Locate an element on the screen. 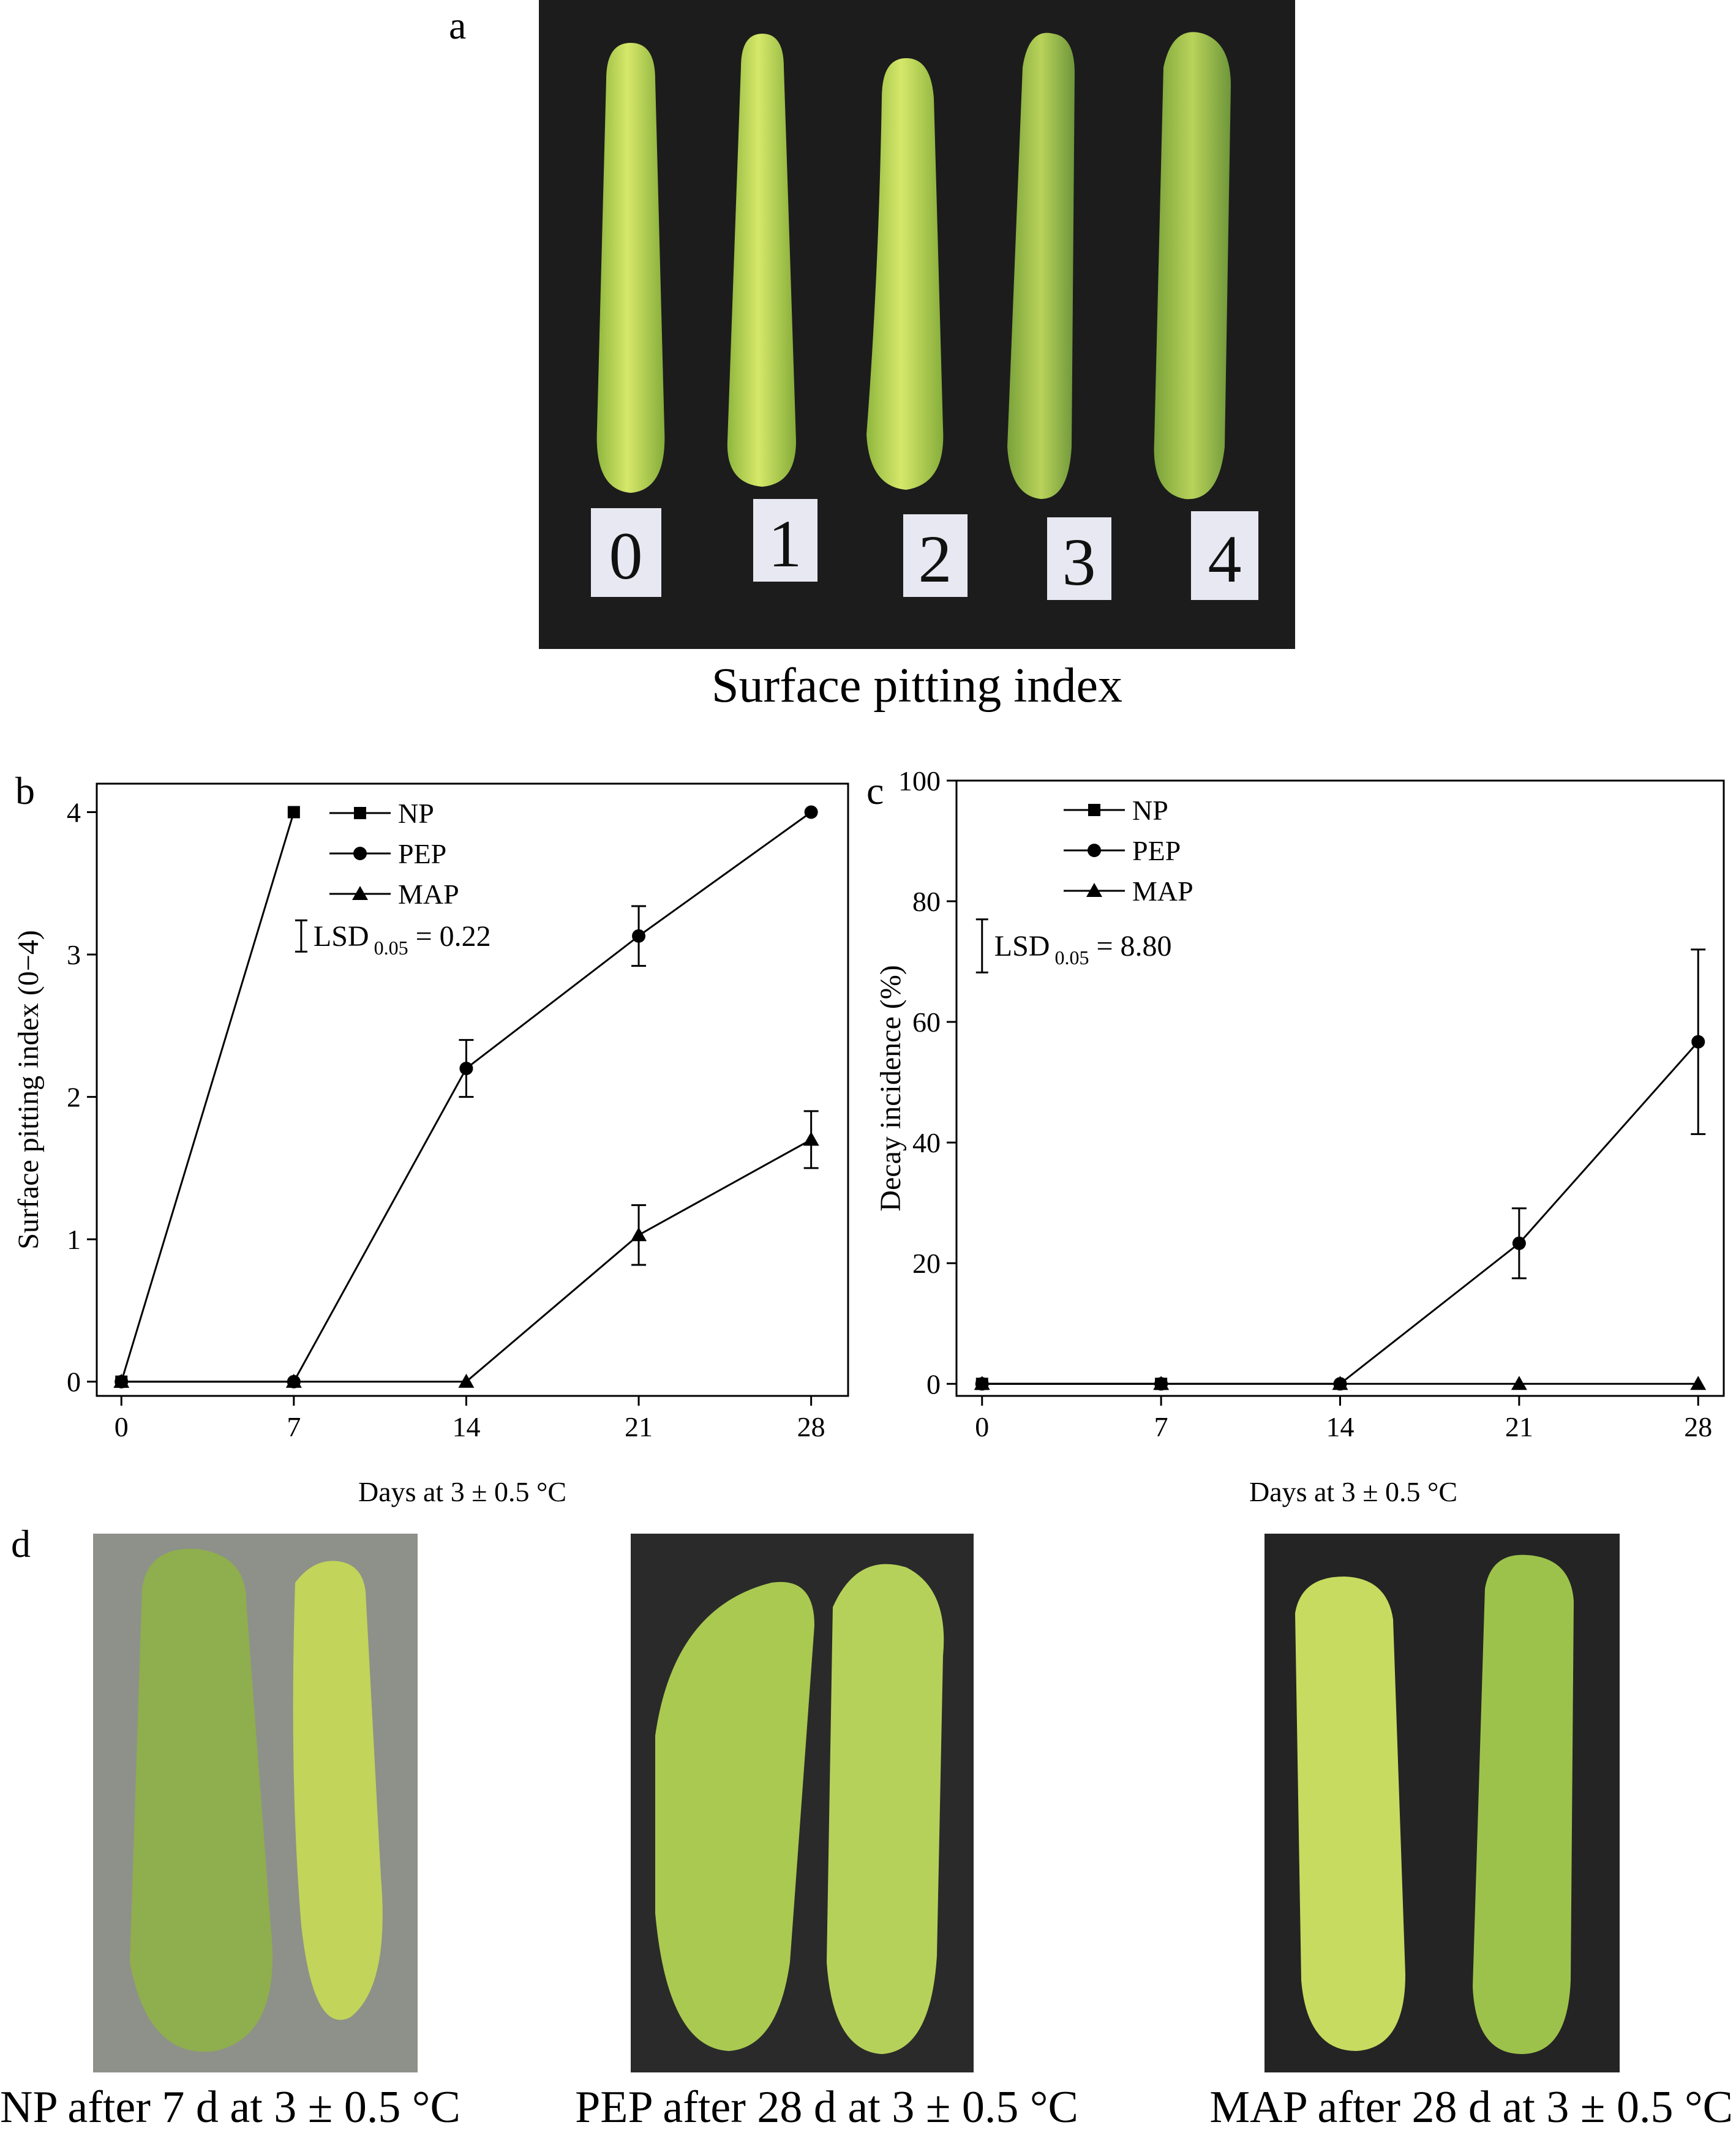 This screenshot has width=1736, height=2141. pitting-index-caption: Surface pitting index is located at coordinates (917, 686).